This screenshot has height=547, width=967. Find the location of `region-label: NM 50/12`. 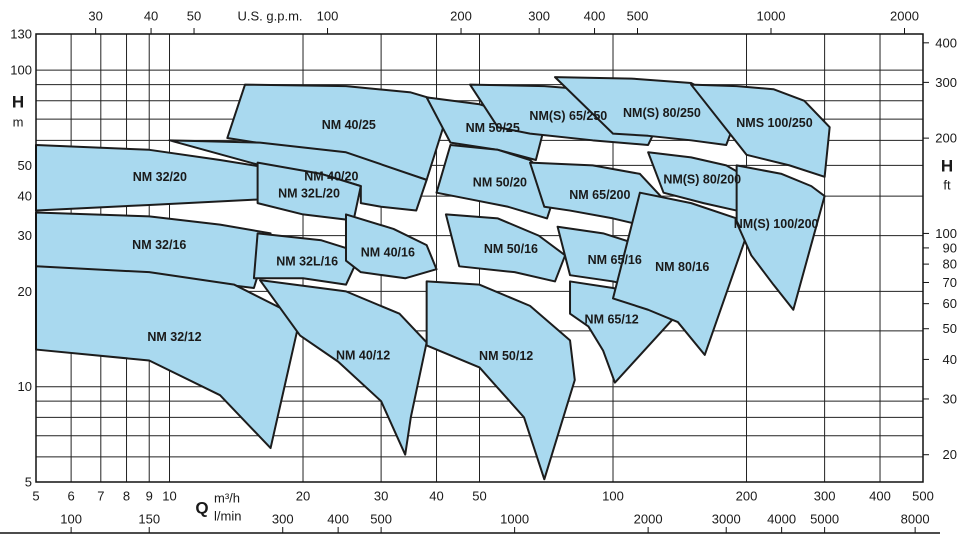

region-label: NM 50/12 is located at coordinates (506, 356).